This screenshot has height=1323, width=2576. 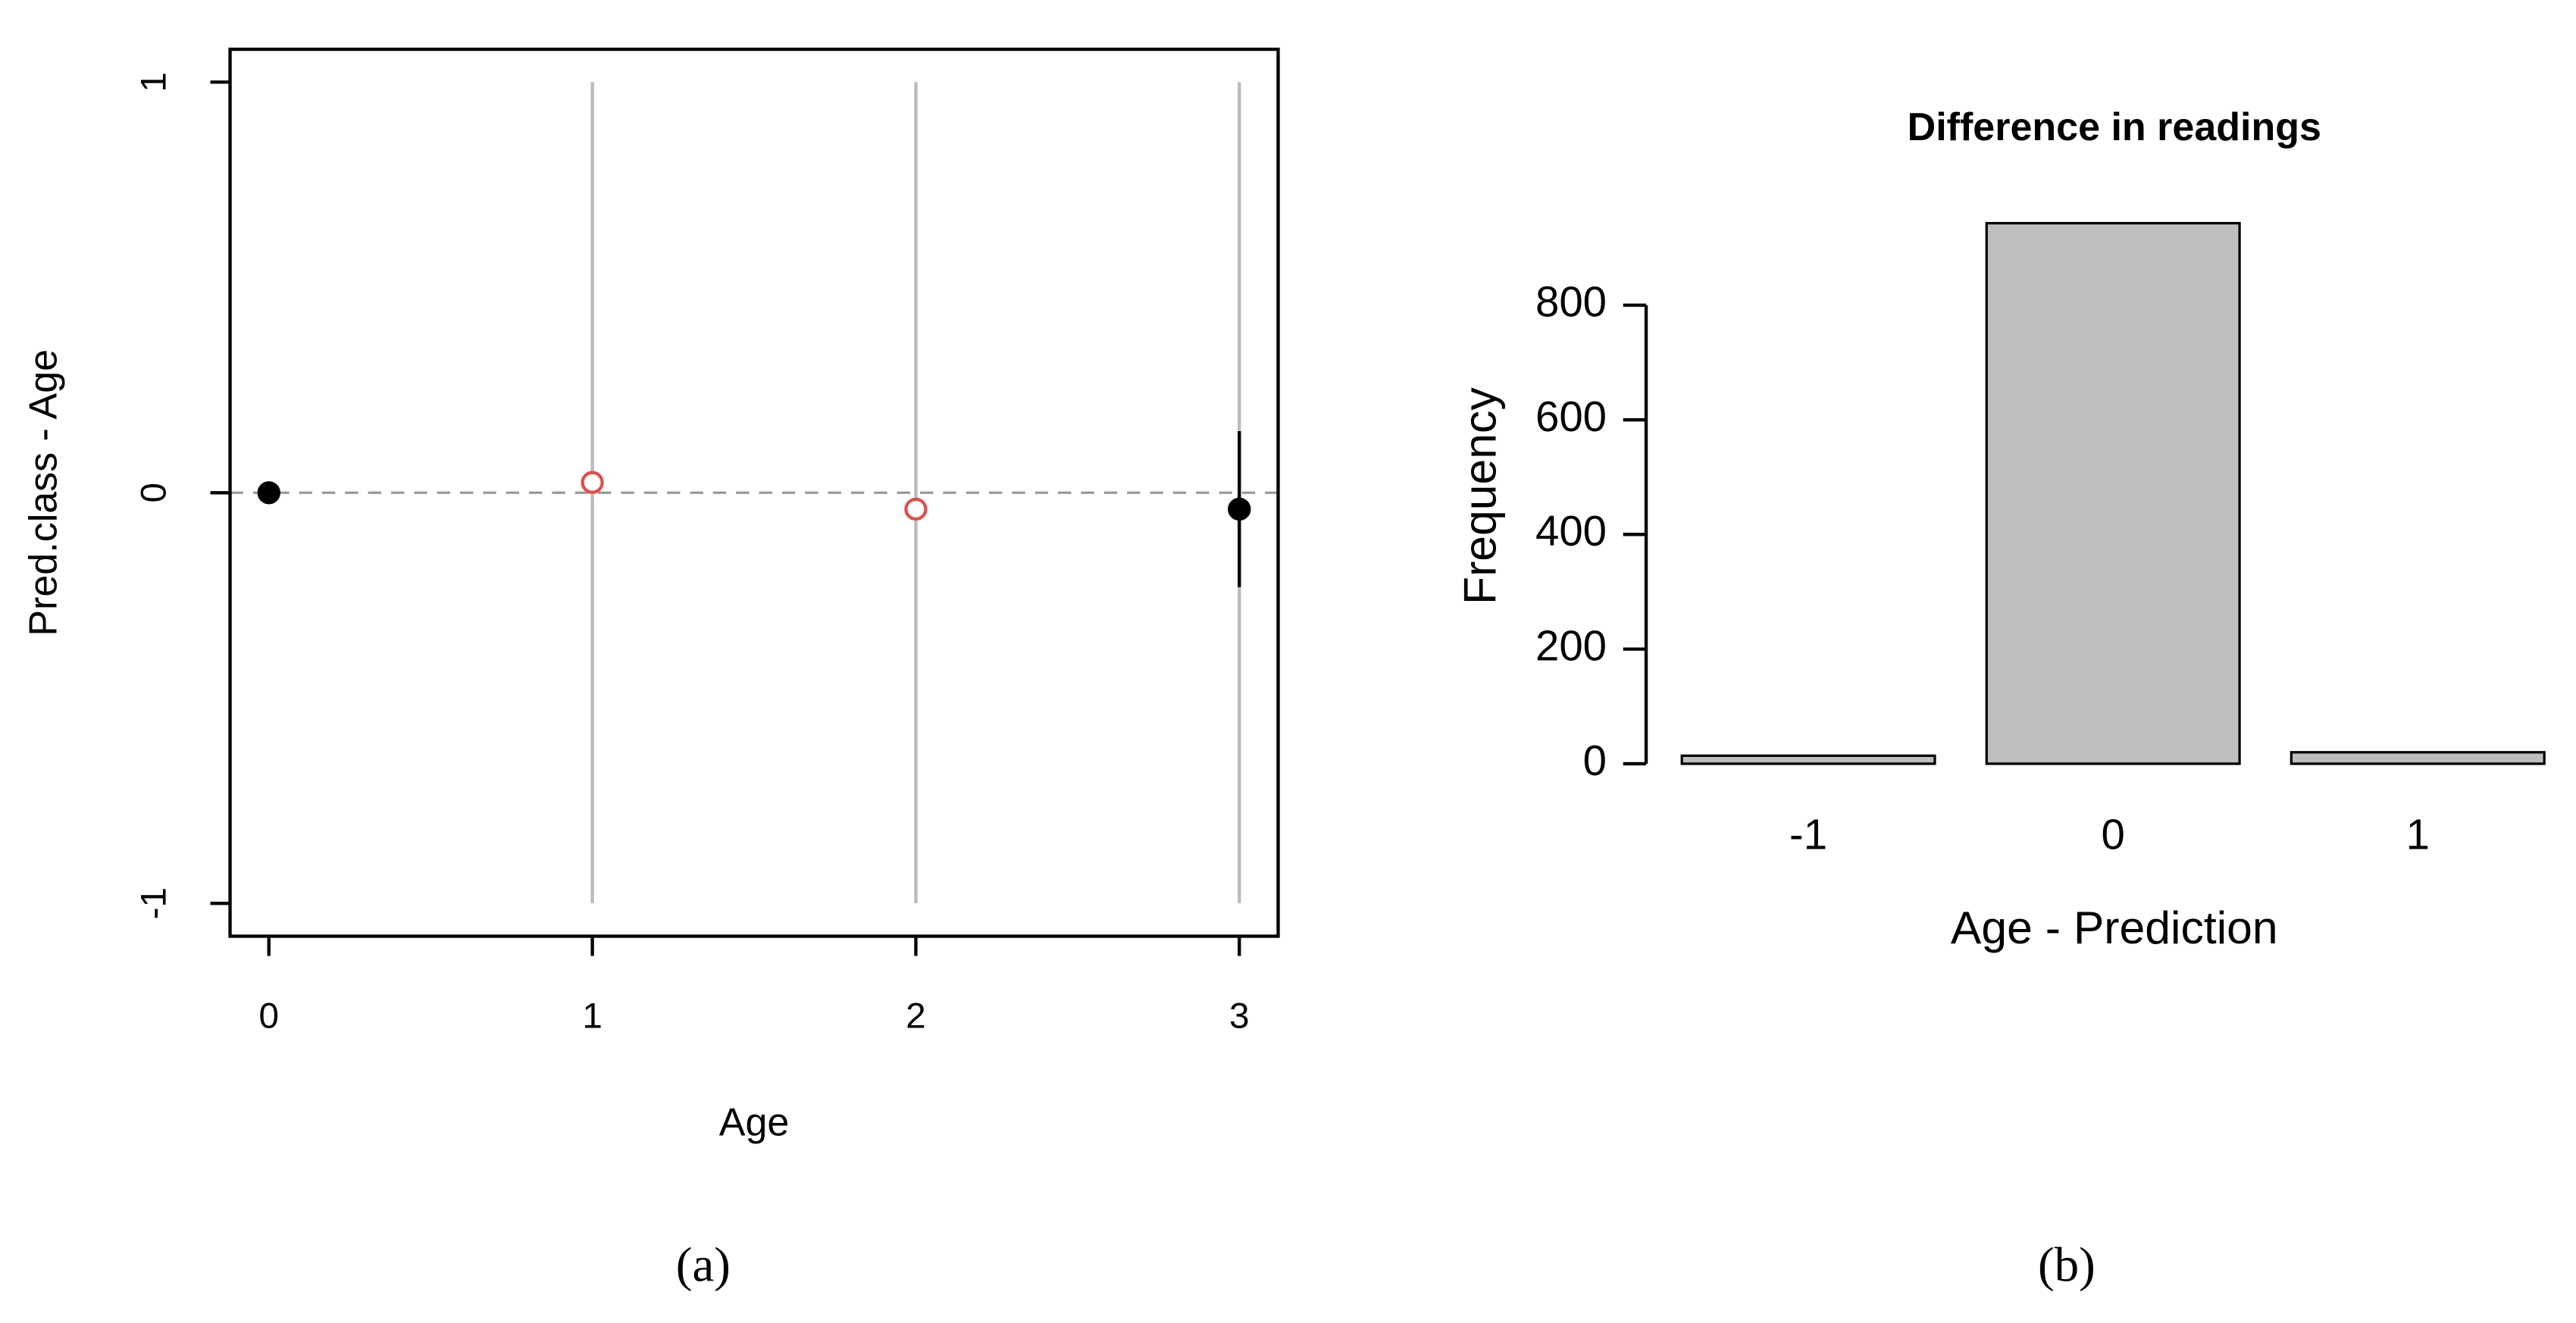 What do you see at coordinates (2067, 1264) in the screenshot?
I see `caption: (b)` at bounding box center [2067, 1264].